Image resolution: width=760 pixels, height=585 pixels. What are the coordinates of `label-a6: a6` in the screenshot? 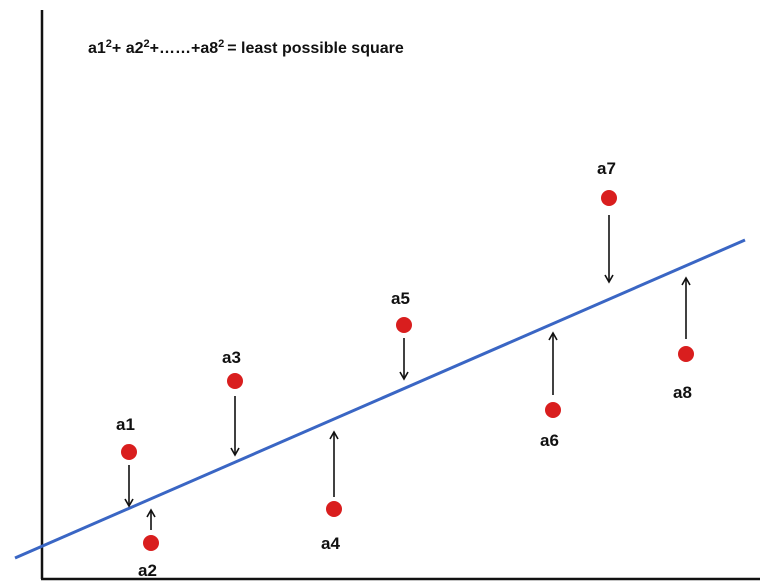 It's located at (549, 440).